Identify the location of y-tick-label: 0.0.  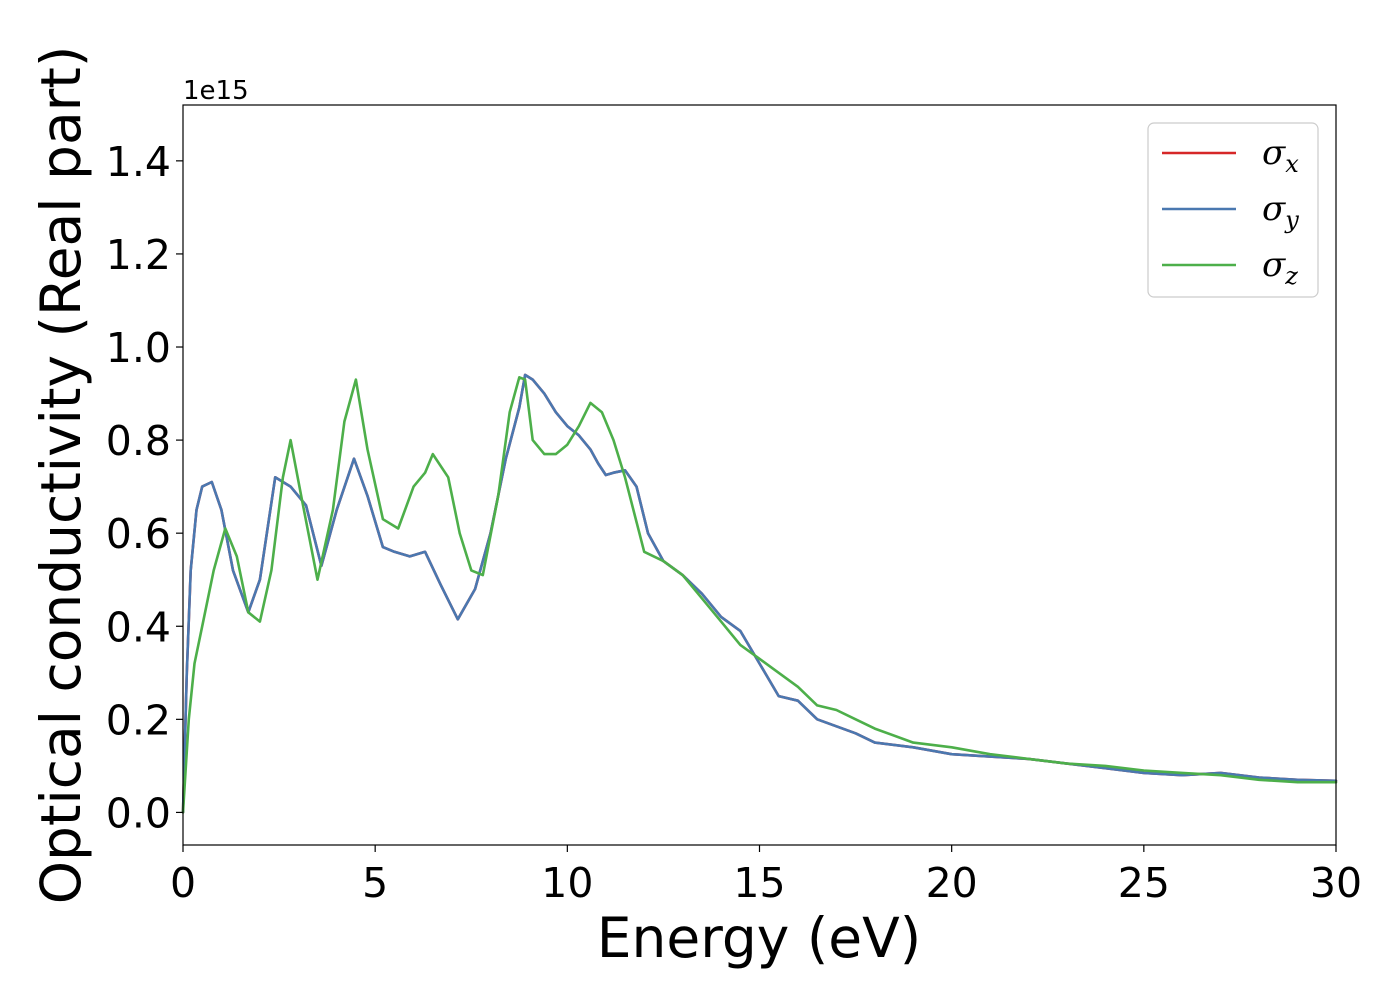
(138, 813).